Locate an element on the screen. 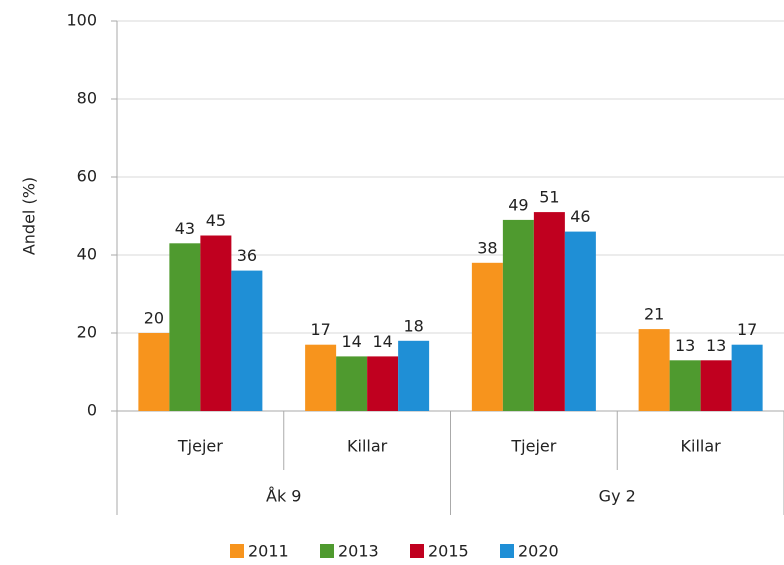  data-label: 20 is located at coordinates (154, 318).